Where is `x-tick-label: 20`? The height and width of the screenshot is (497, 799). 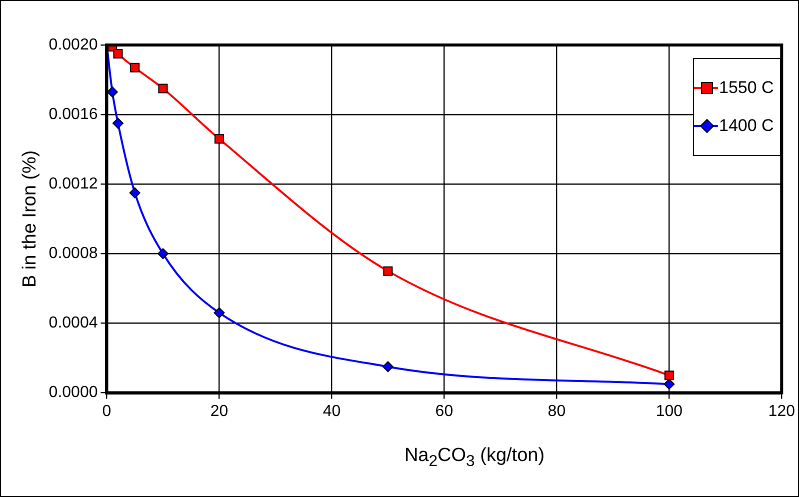
x-tick-label: 20 is located at coordinates (219, 411).